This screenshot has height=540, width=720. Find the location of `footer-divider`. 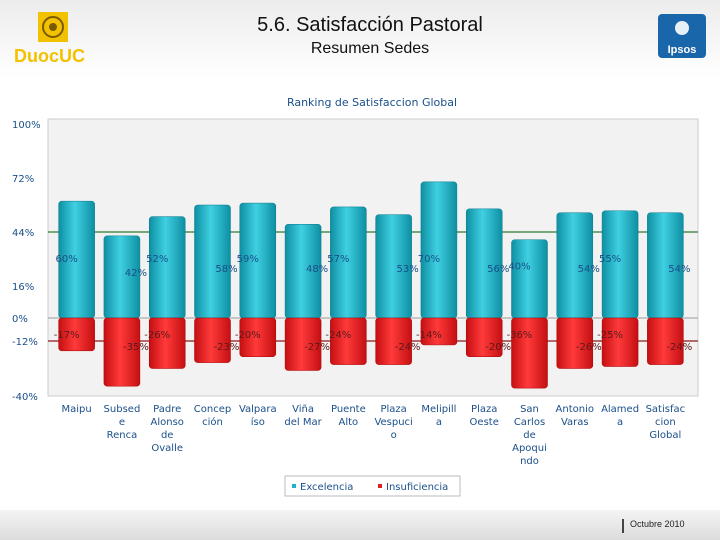

footer-divider is located at coordinates (623, 526).